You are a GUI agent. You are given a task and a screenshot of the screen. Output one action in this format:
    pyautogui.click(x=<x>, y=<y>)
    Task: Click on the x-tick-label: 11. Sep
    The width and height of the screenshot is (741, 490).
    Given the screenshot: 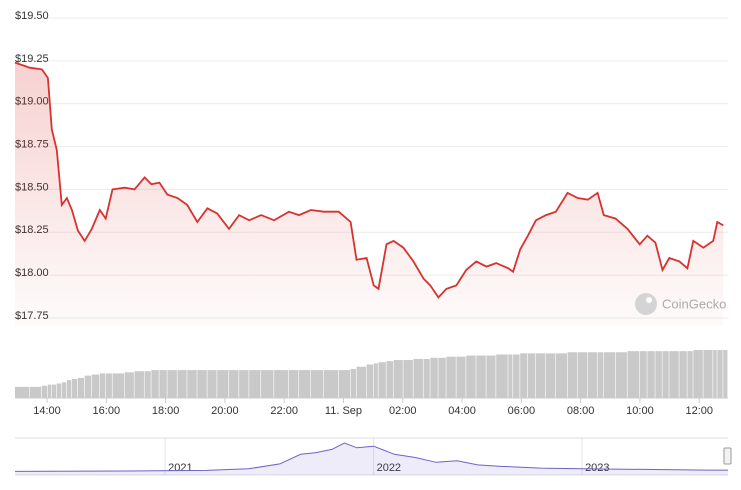 What is the action you would take?
    pyautogui.click(x=343, y=411)
    